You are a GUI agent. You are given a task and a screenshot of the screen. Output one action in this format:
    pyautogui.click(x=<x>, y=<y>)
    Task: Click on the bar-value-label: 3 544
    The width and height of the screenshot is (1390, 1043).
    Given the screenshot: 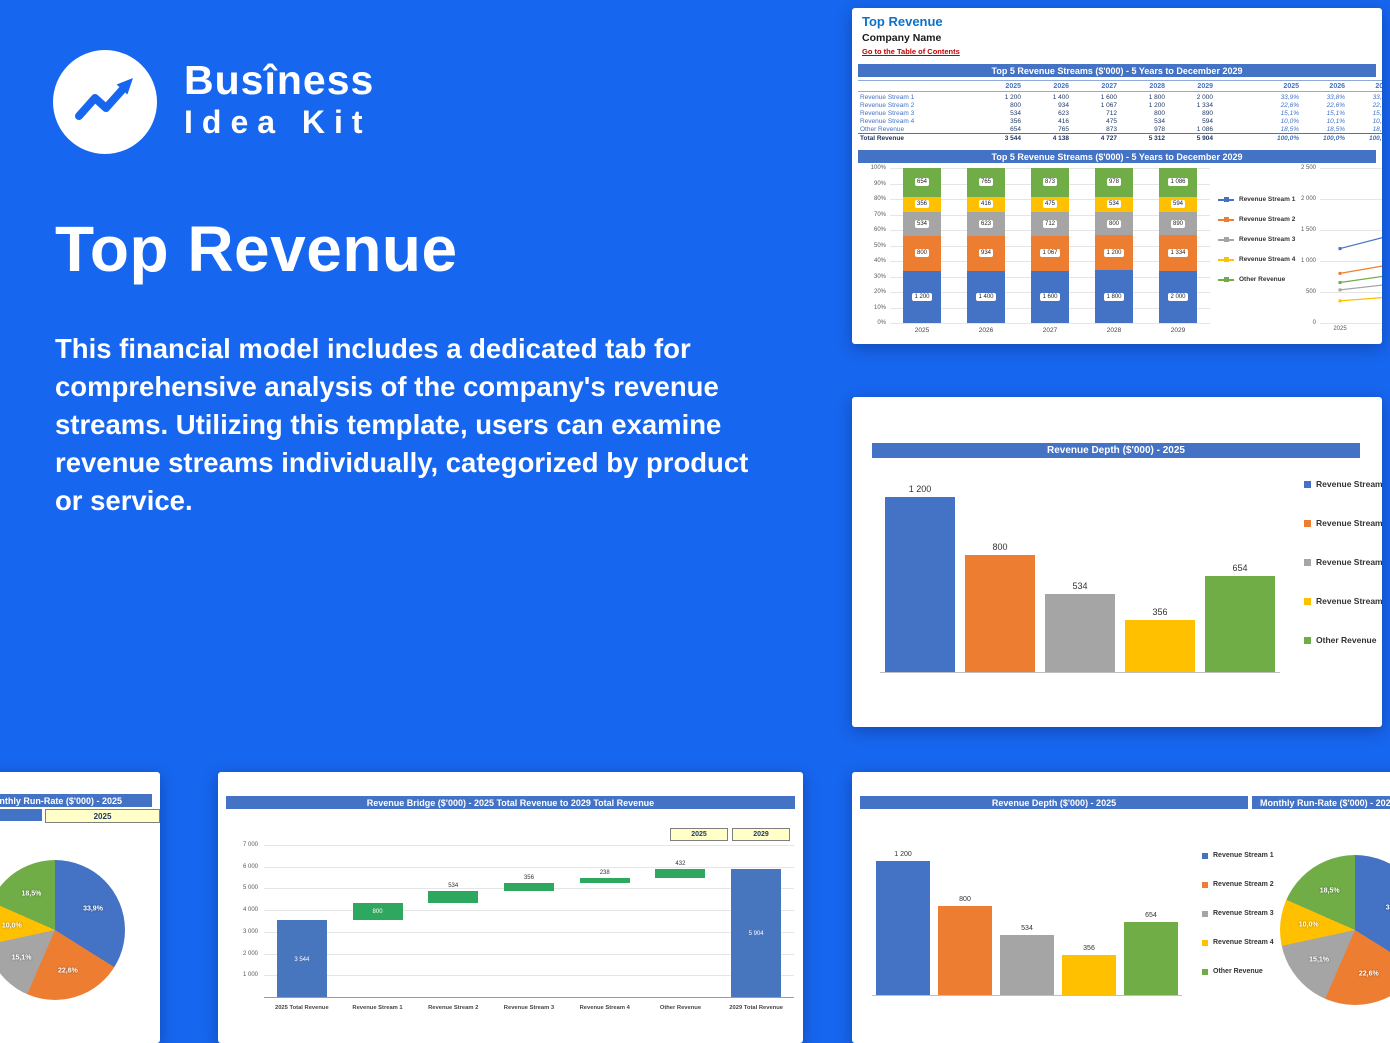 What is the action you would take?
    pyautogui.click(x=302, y=959)
    